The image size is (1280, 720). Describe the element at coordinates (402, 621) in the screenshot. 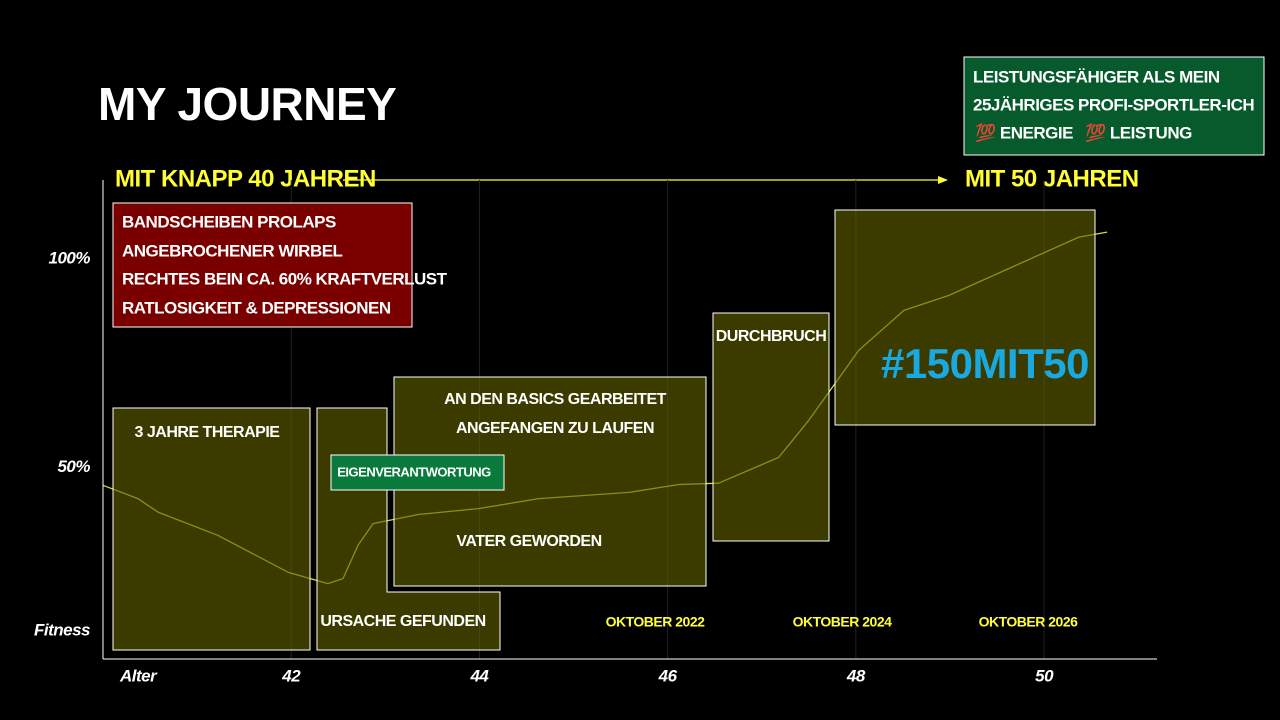

I see `phase-label: URSACHE GEFUNDEN` at that location.